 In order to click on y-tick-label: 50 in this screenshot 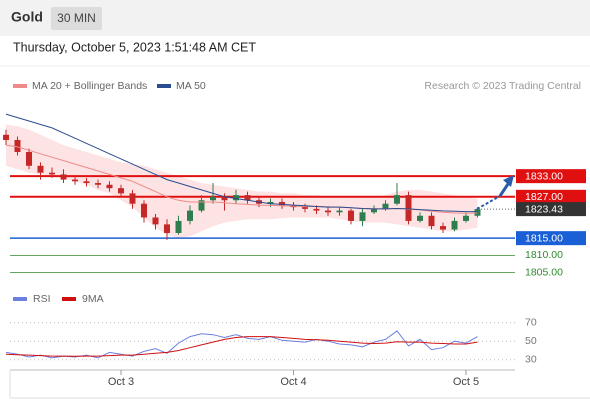, I will do `click(531, 341)`.